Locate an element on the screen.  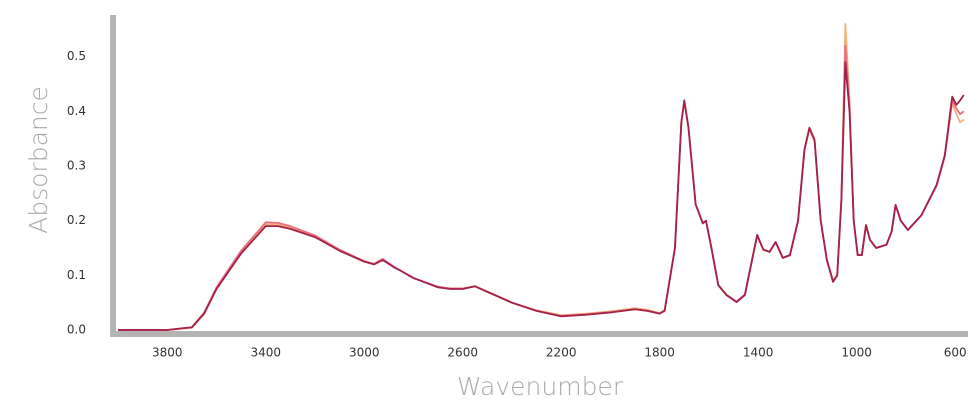
y-tick-label: 0.4 is located at coordinates (76, 111).